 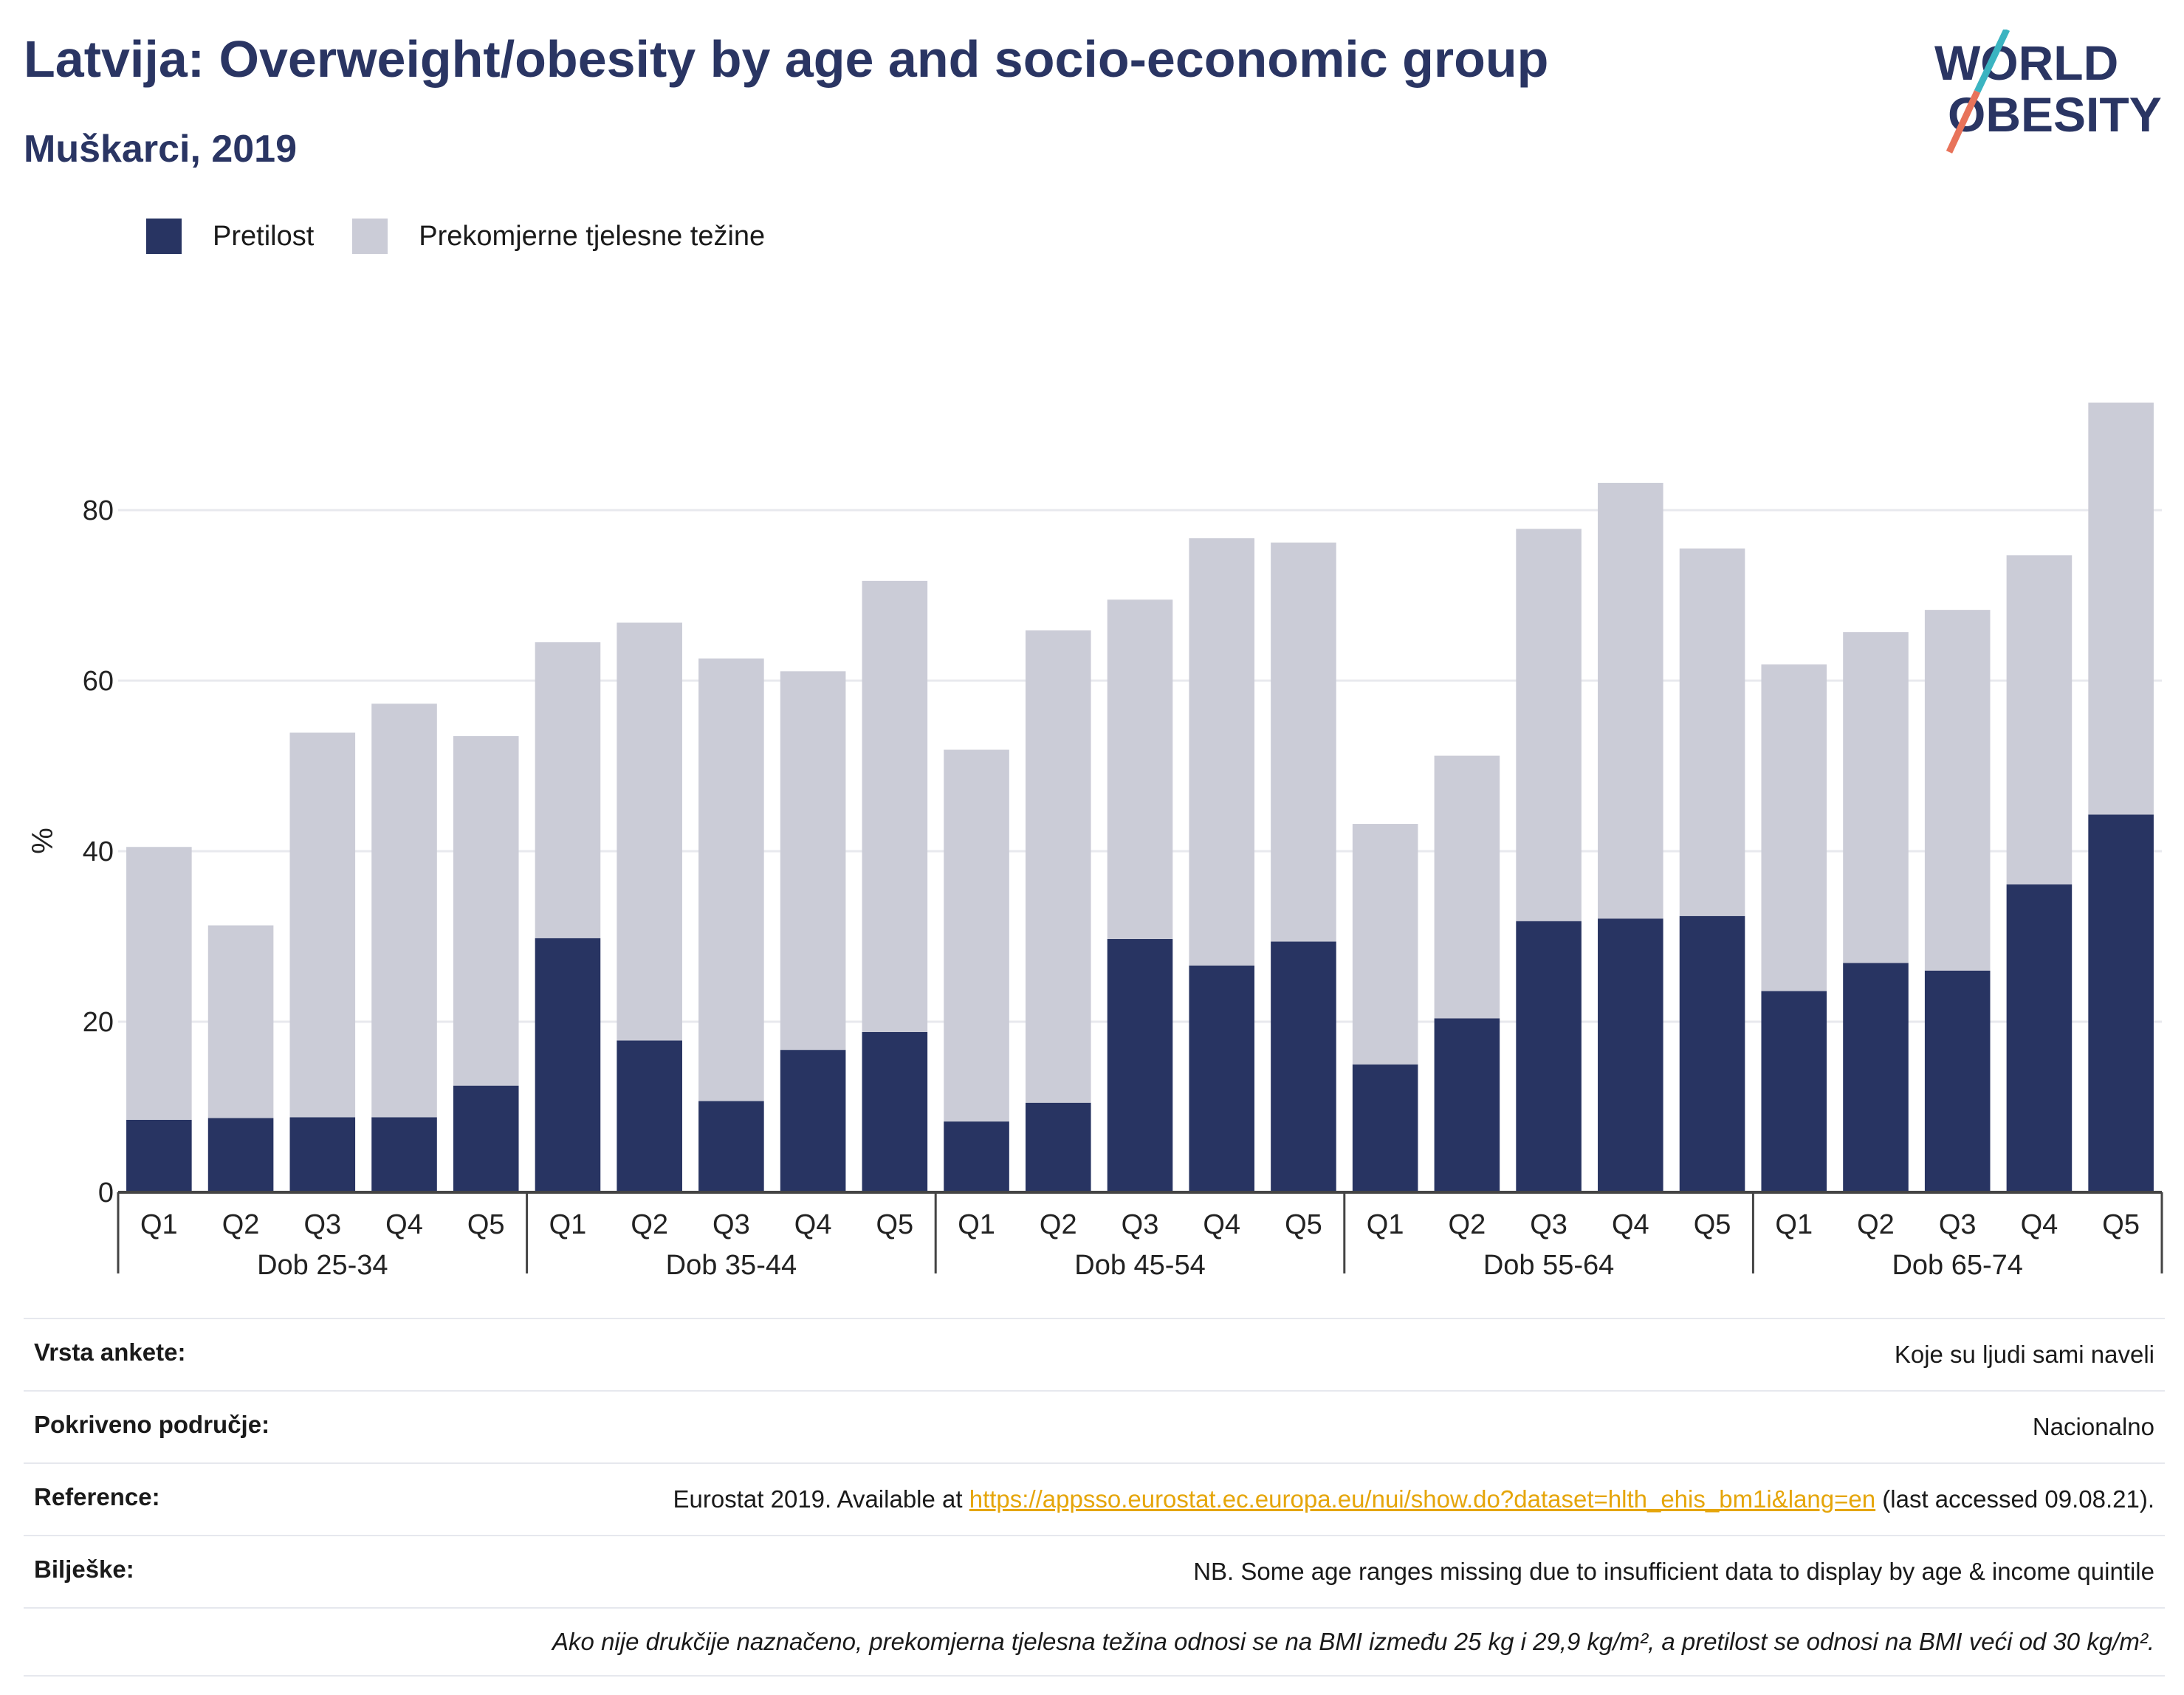 I want to click on logo-coral-stroke, so click(x=1964, y=122).